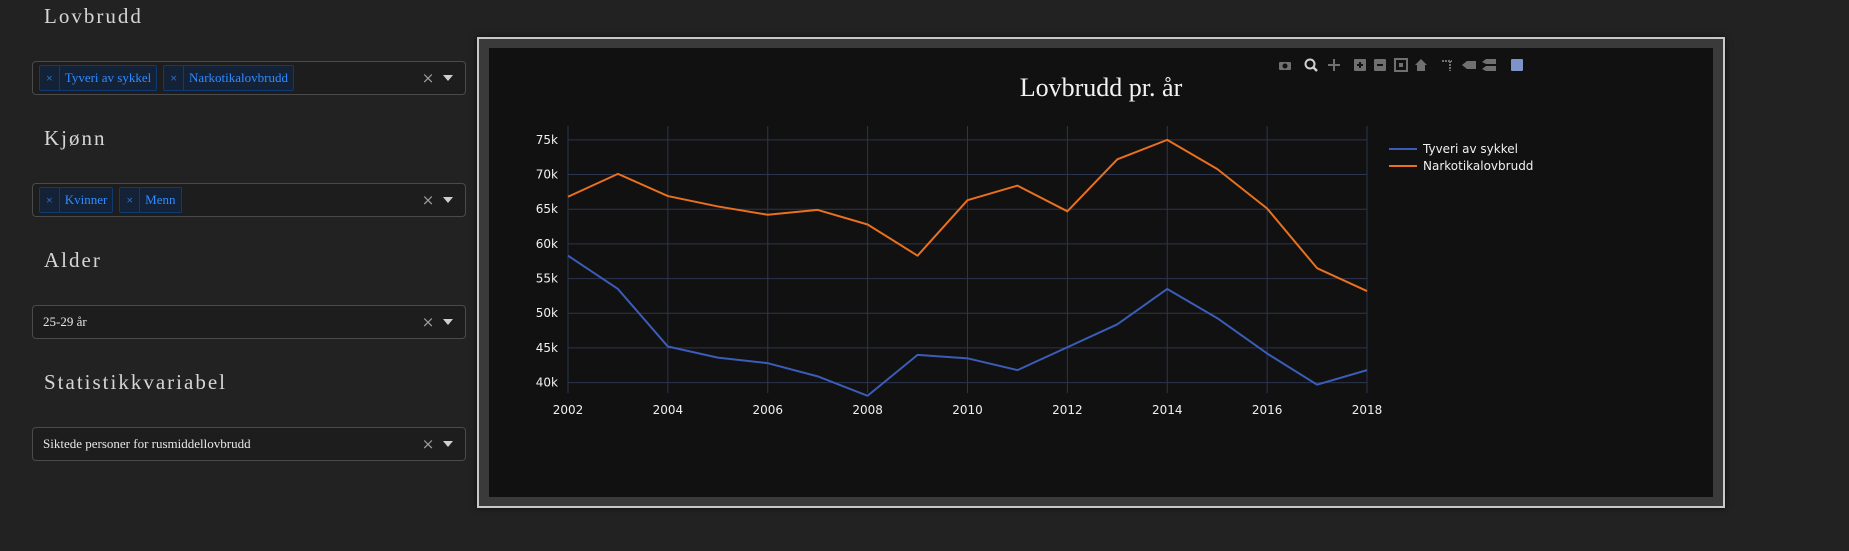 This screenshot has width=1849, height=551. Describe the element at coordinates (867, 410) in the screenshot. I see `x-tick-label: 2008` at that location.